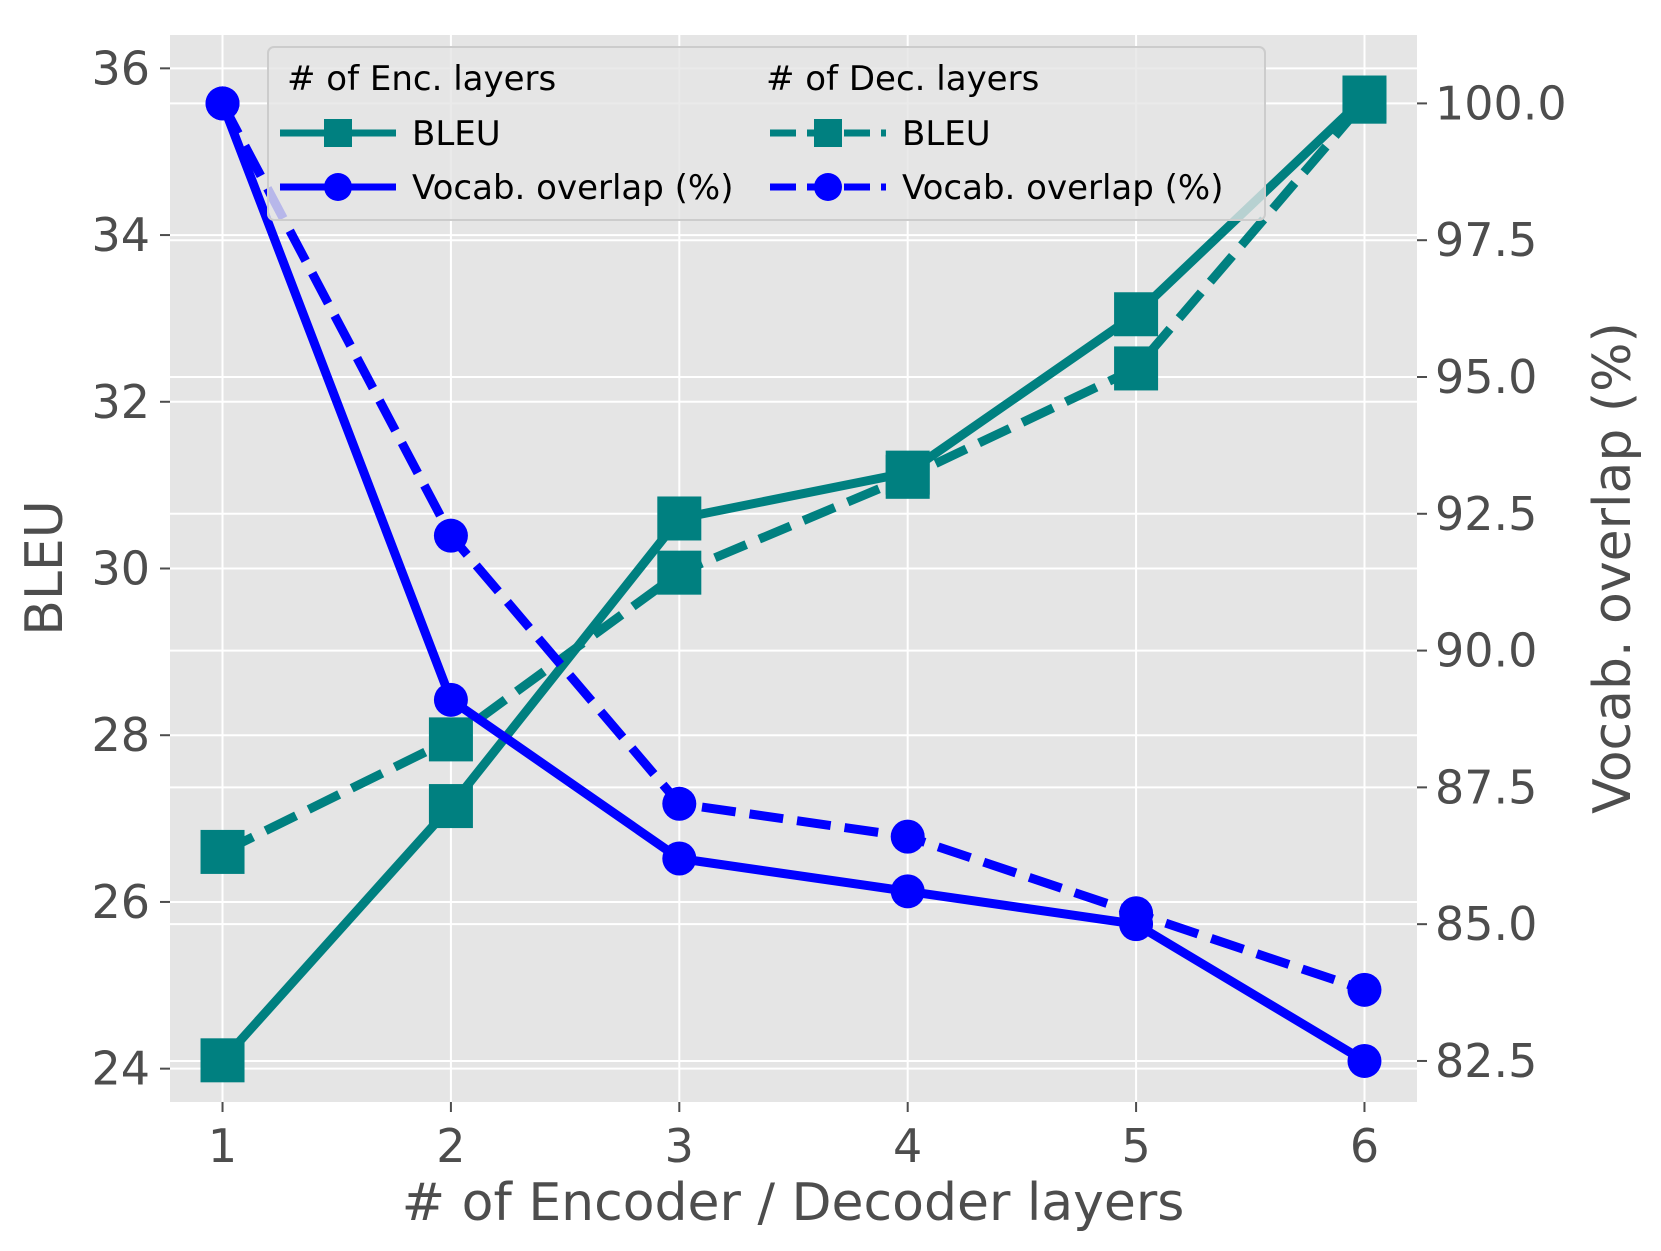 Image resolution: width=1661 pixels, height=1251 pixels. Describe the element at coordinates (828, 187) in the screenshot. I see `legend-swatch-dec-vocab` at that location.